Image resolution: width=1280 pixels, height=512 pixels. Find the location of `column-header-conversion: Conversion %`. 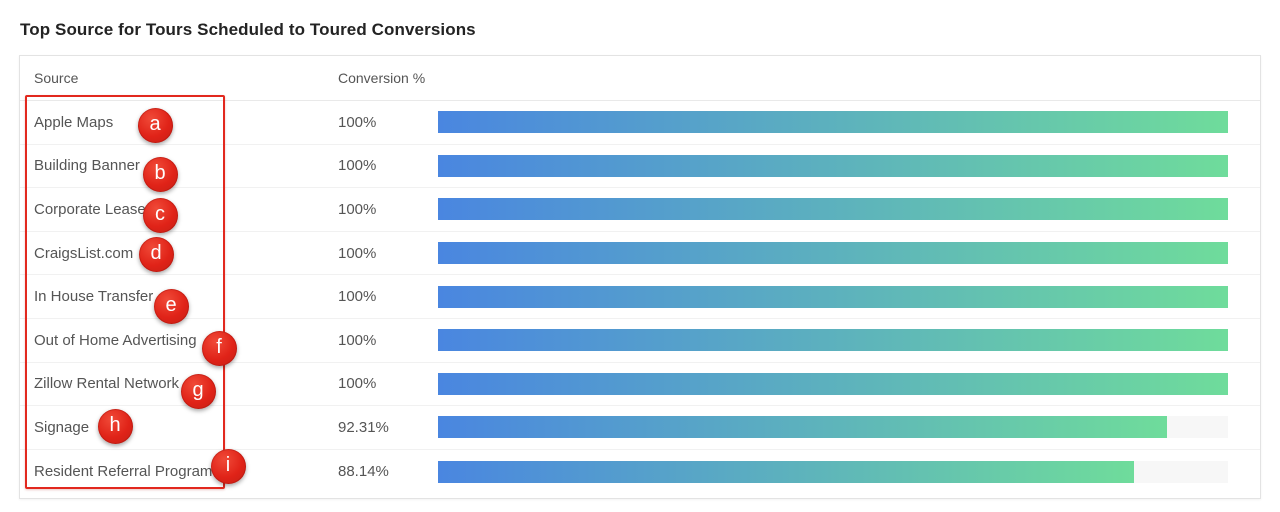

column-header-conversion: Conversion % is located at coordinates (382, 78).